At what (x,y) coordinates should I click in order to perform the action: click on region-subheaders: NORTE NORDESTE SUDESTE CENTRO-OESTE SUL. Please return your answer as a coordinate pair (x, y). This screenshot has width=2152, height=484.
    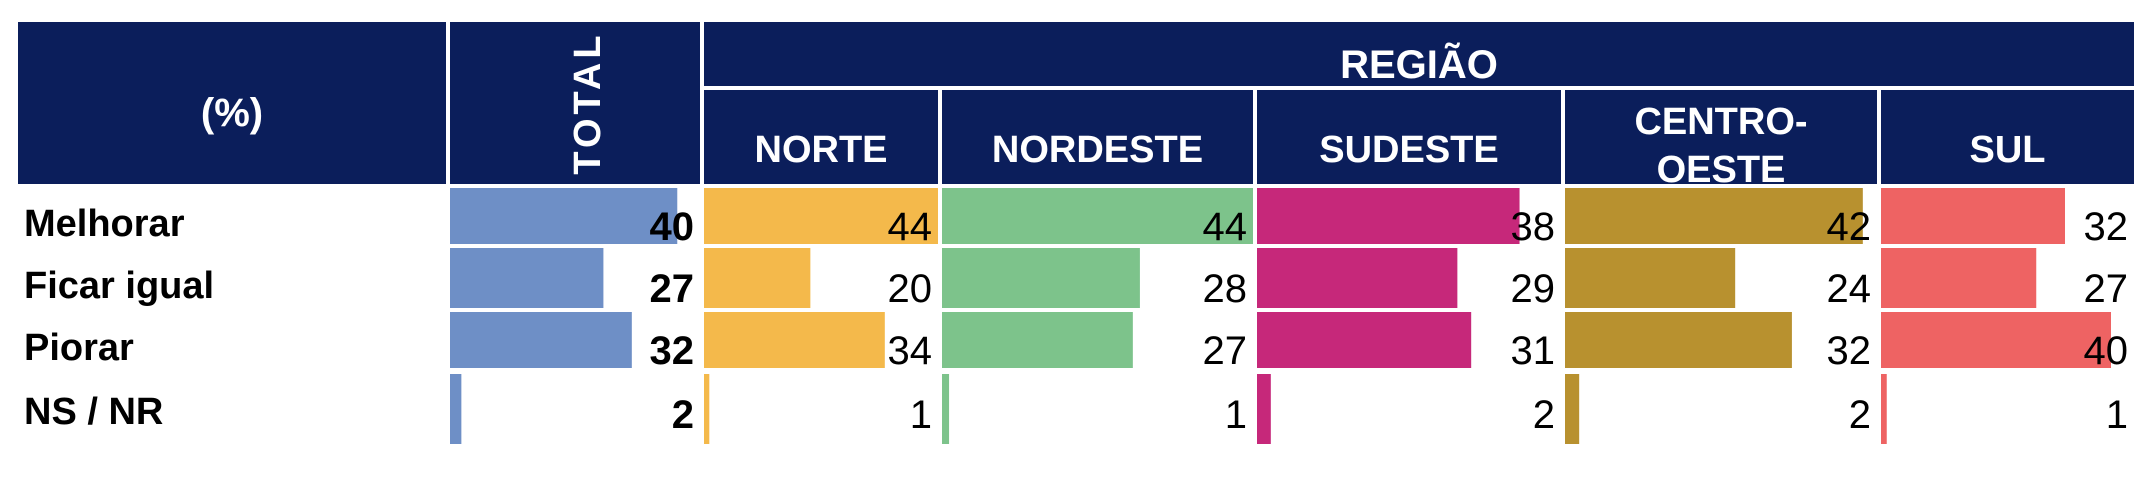
    Looking at the image, I should click on (1419, 140).